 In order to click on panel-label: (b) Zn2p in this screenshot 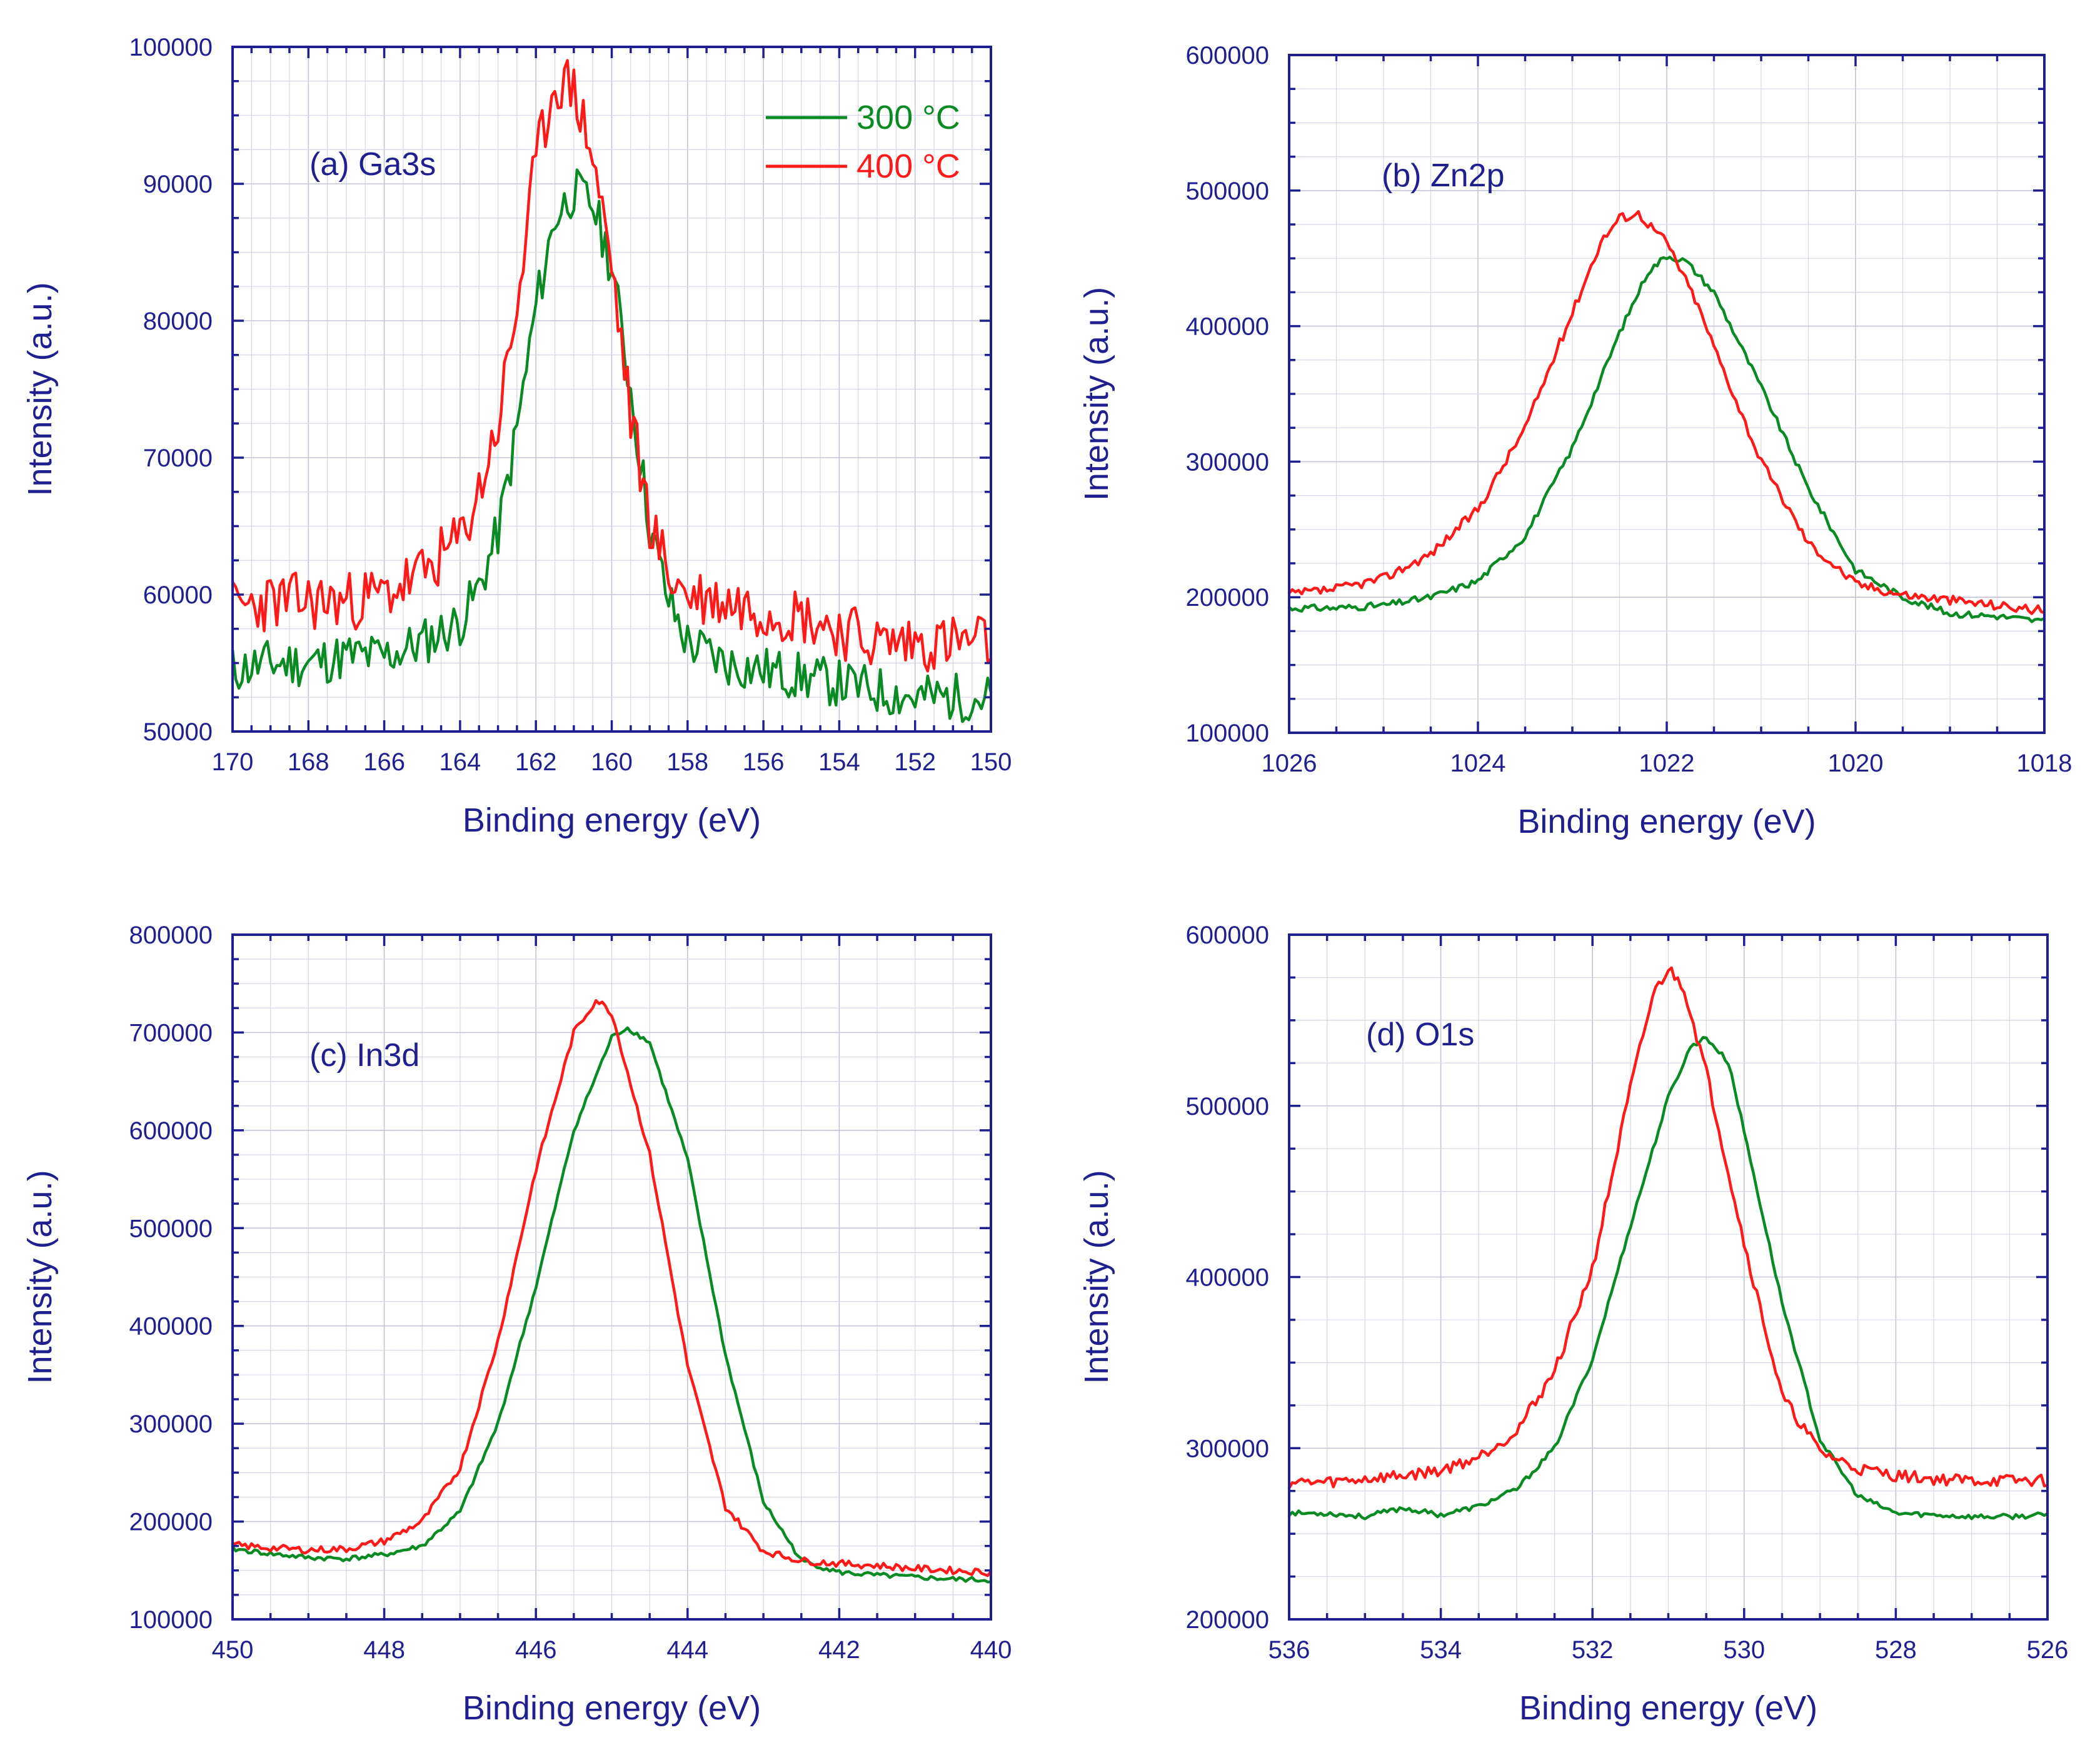, I will do `click(1443, 176)`.